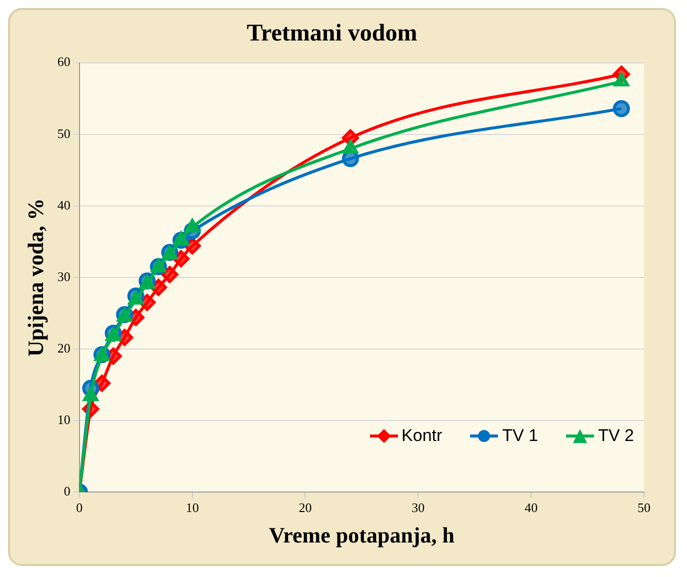 Image resolution: width=687 pixels, height=577 pixels. Describe the element at coordinates (63, 276) in the screenshot. I see `y-tick-label: 30` at that location.